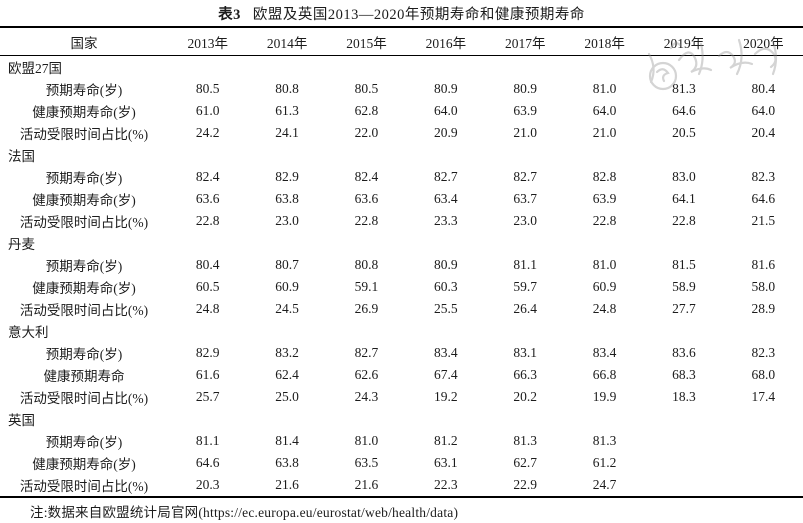 This screenshot has height=523, width=803. What do you see at coordinates (684, 308) in the screenshot?
I see `value-cell: 27.7` at bounding box center [684, 308].